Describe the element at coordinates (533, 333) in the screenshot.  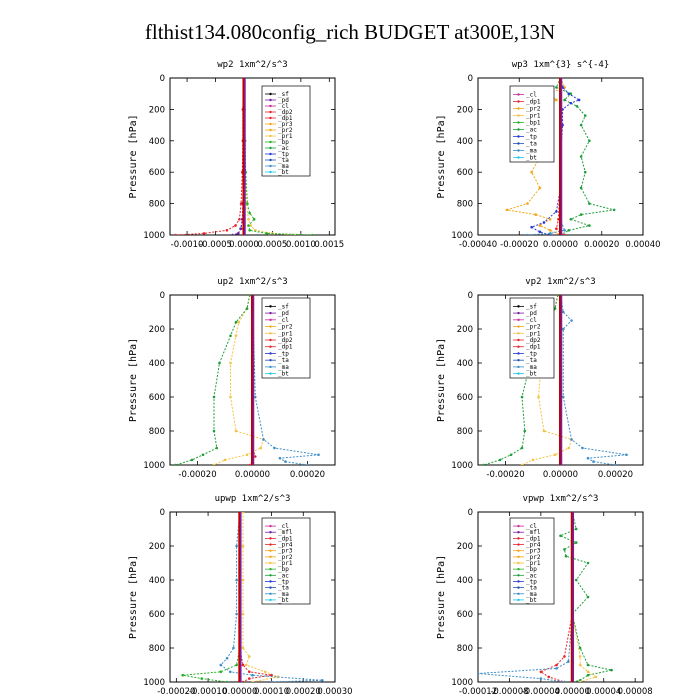
I see `legend-label: _pr1` at that location.